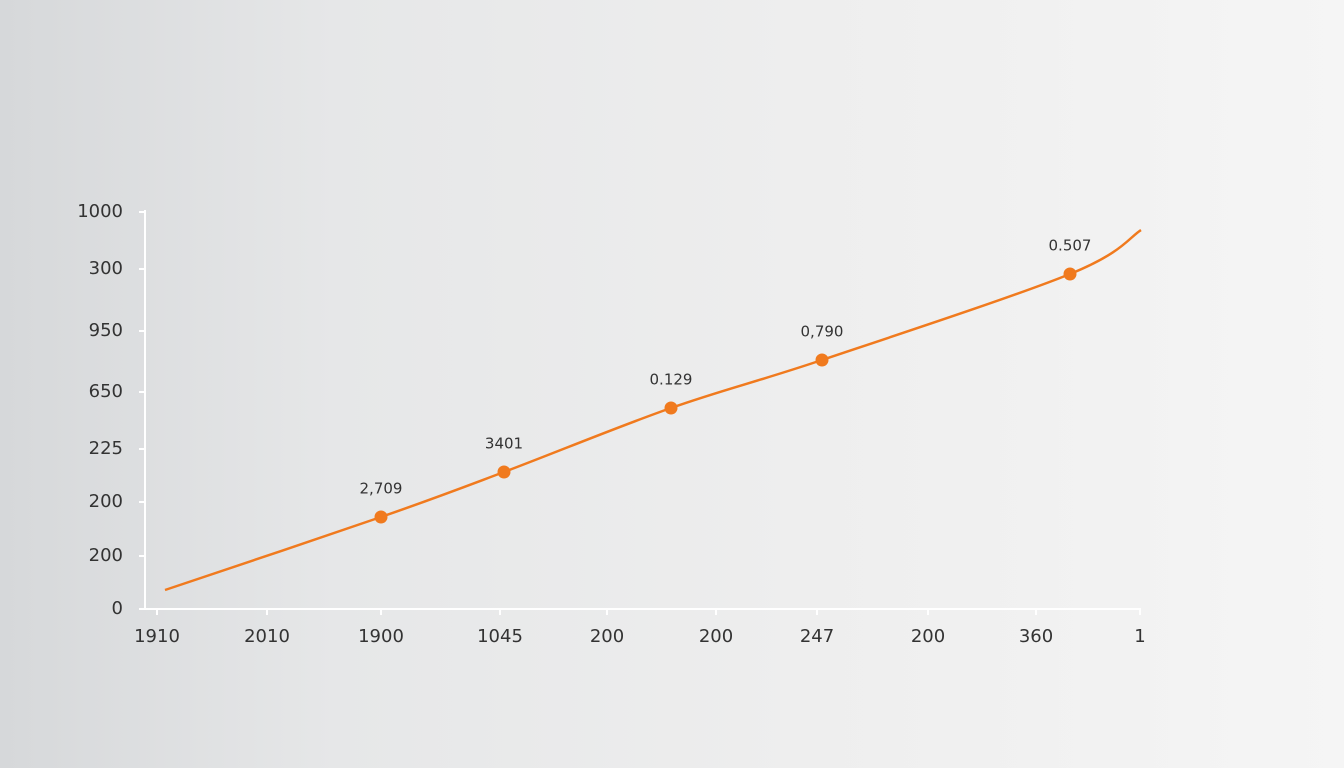 The width and height of the screenshot is (1344, 768). Describe the element at coordinates (100, 211) in the screenshot. I see `y-tick-label: 1000` at that location.